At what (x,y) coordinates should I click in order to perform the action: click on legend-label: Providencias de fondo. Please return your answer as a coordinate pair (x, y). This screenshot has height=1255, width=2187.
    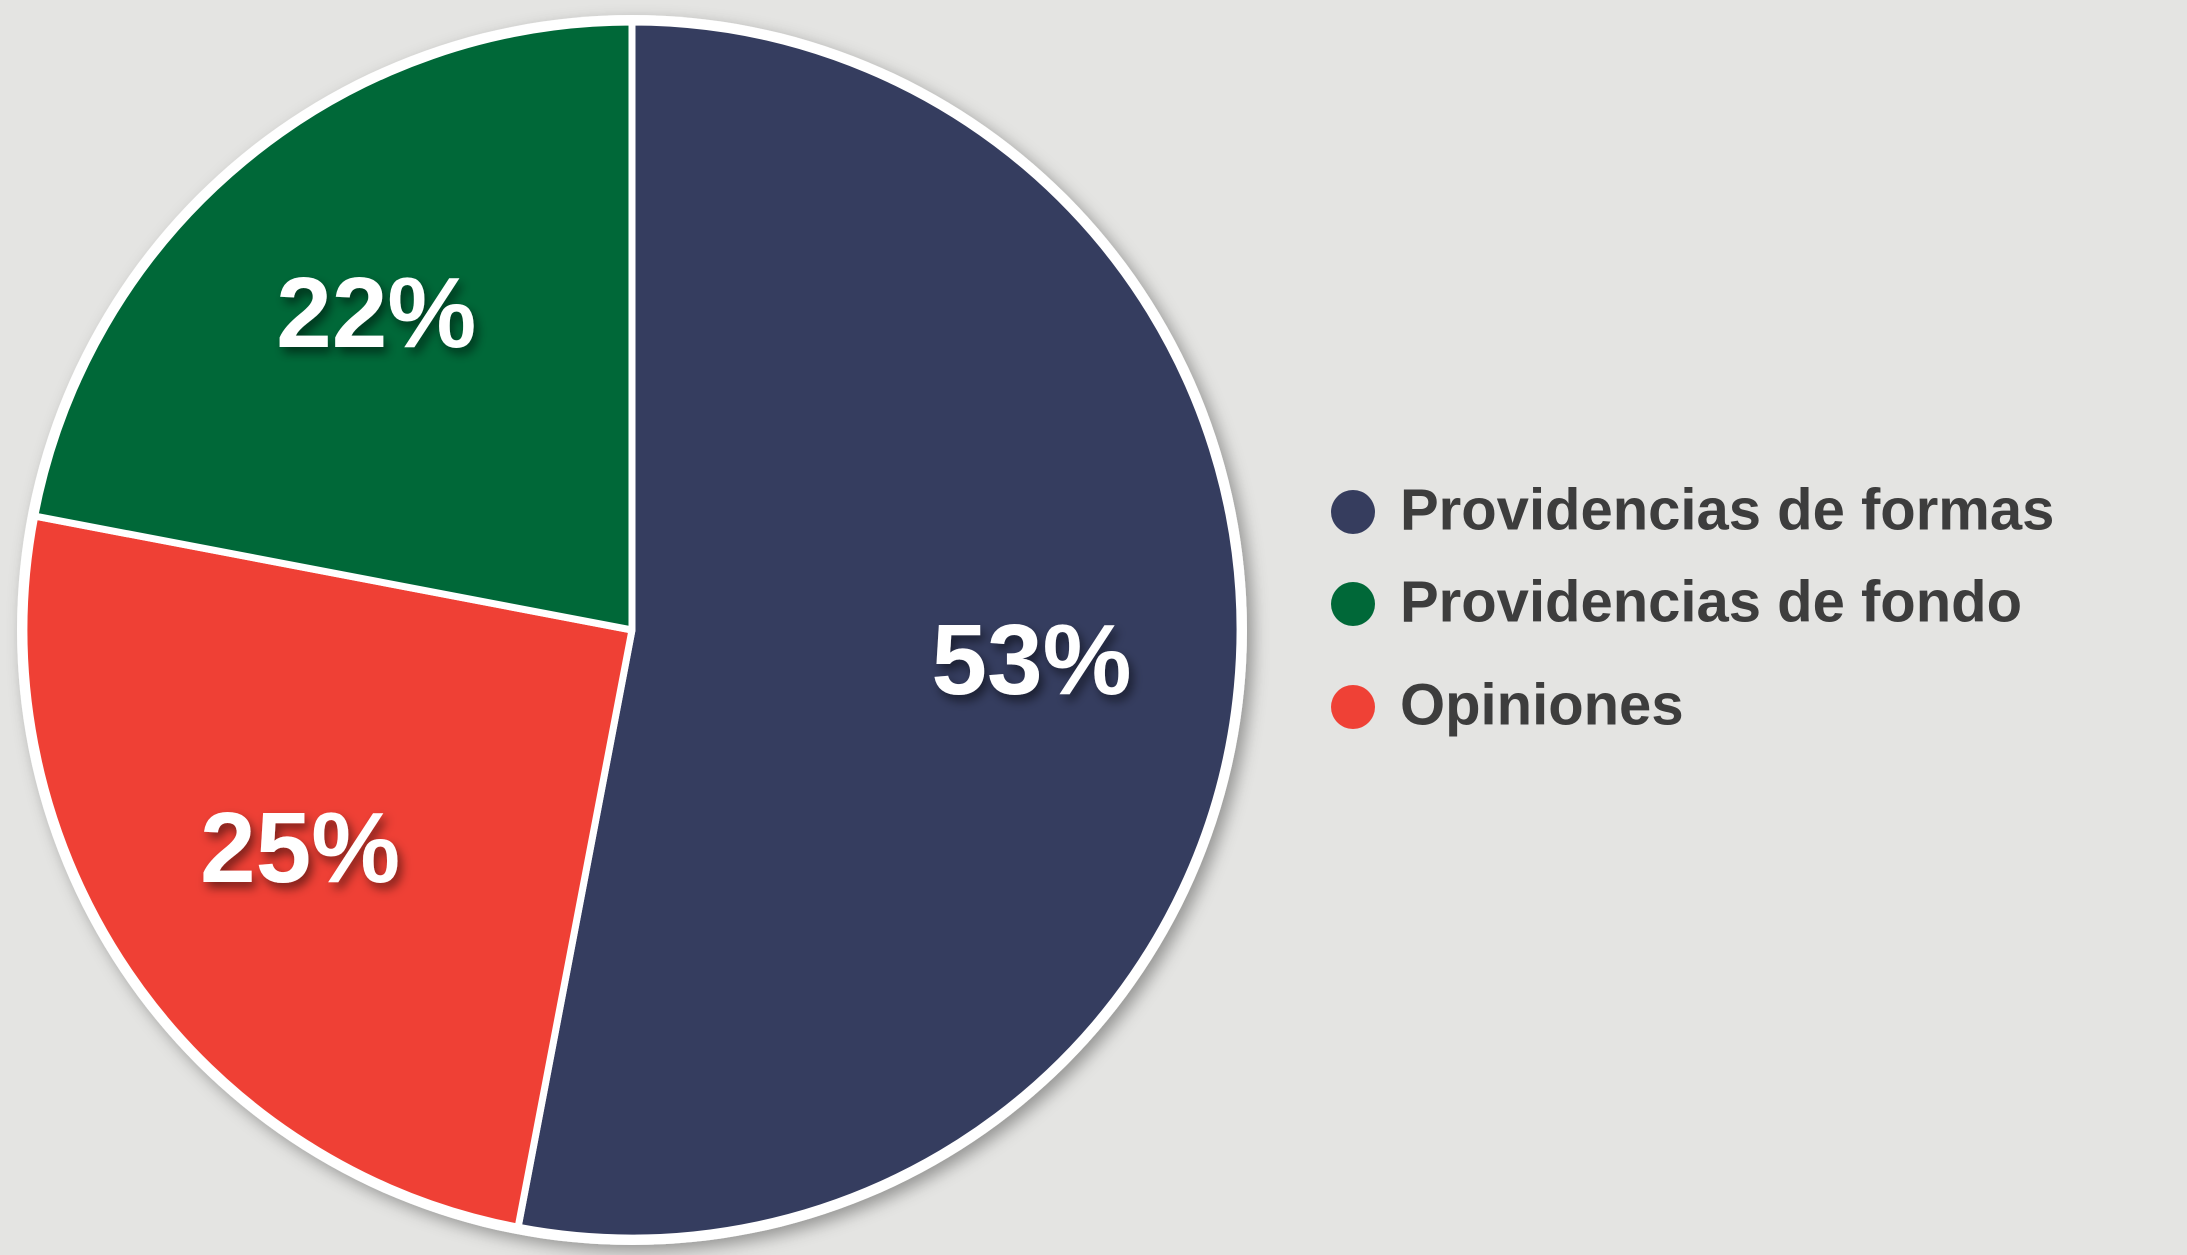
    Looking at the image, I should click on (1711, 601).